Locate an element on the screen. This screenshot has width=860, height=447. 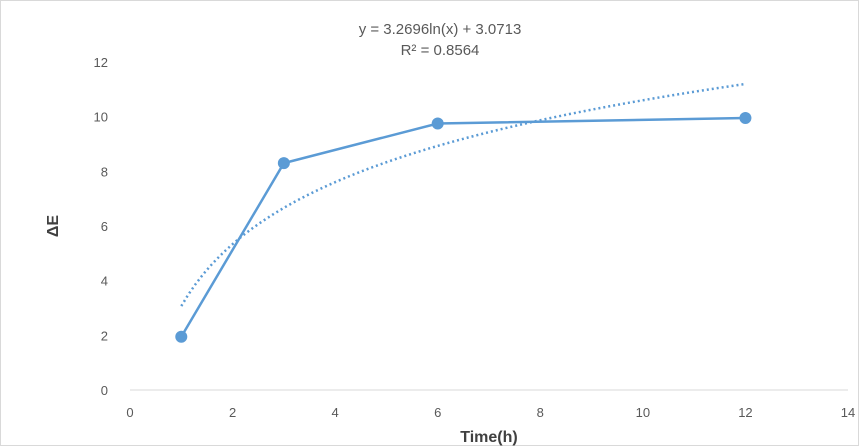
trendline-equation-label: R² = 0.8564 is located at coordinates (440, 50).